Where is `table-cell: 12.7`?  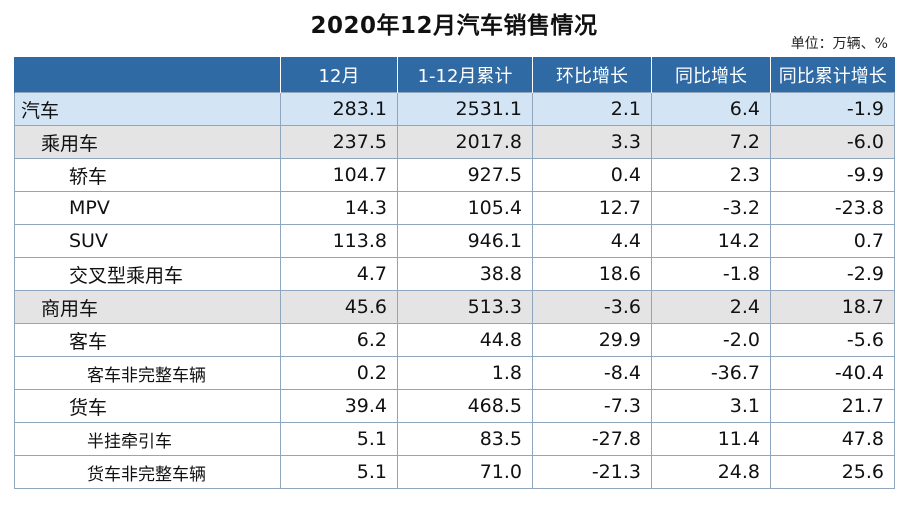
table-cell: 12.7 is located at coordinates (592, 208).